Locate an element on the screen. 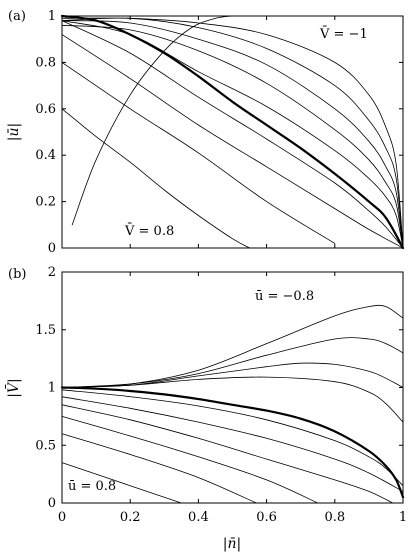  panel-a-ytick-label: 0.6 is located at coordinates (45, 109).